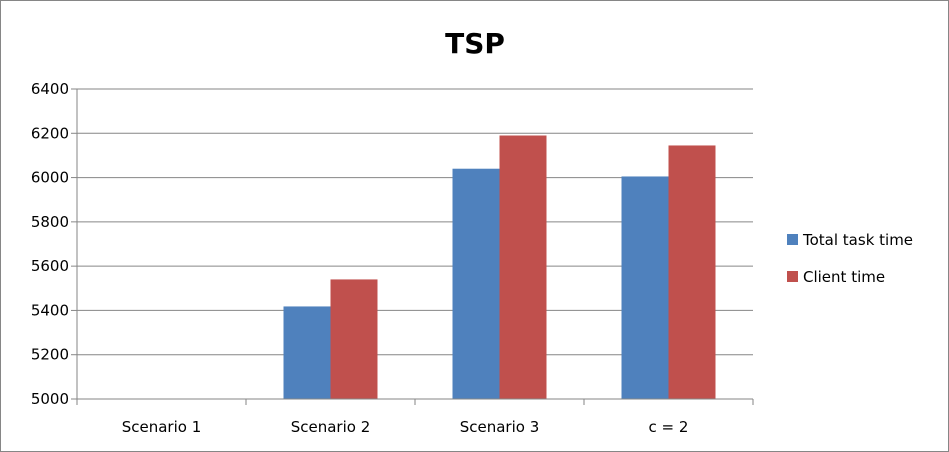  What do you see at coordinates (857, 240) in the screenshot?
I see `legend-label: Total task time` at bounding box center [857, 240].